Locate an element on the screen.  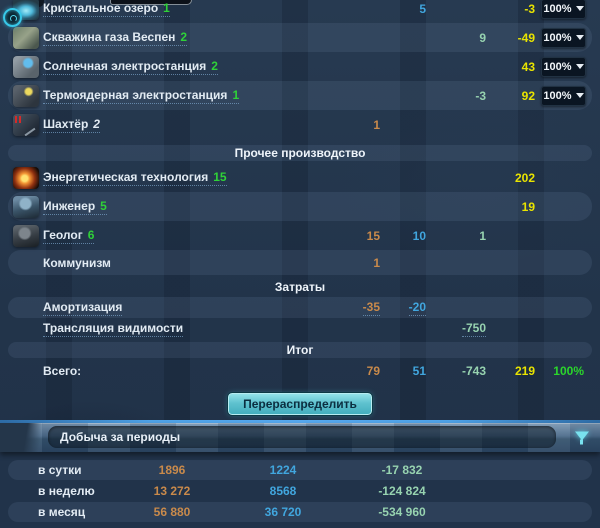
fusion-plant-icon is located at coordinates (26, 95).